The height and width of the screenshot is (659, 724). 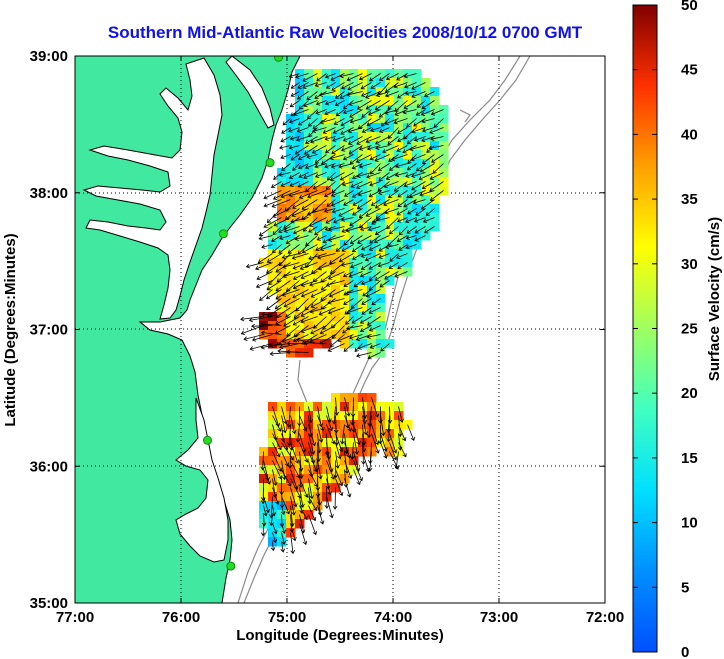 What do you see at coordinates (689, 7) in the screenshot?
I see `colorbar-tick-label: 50` at bounding box center [689, 7].